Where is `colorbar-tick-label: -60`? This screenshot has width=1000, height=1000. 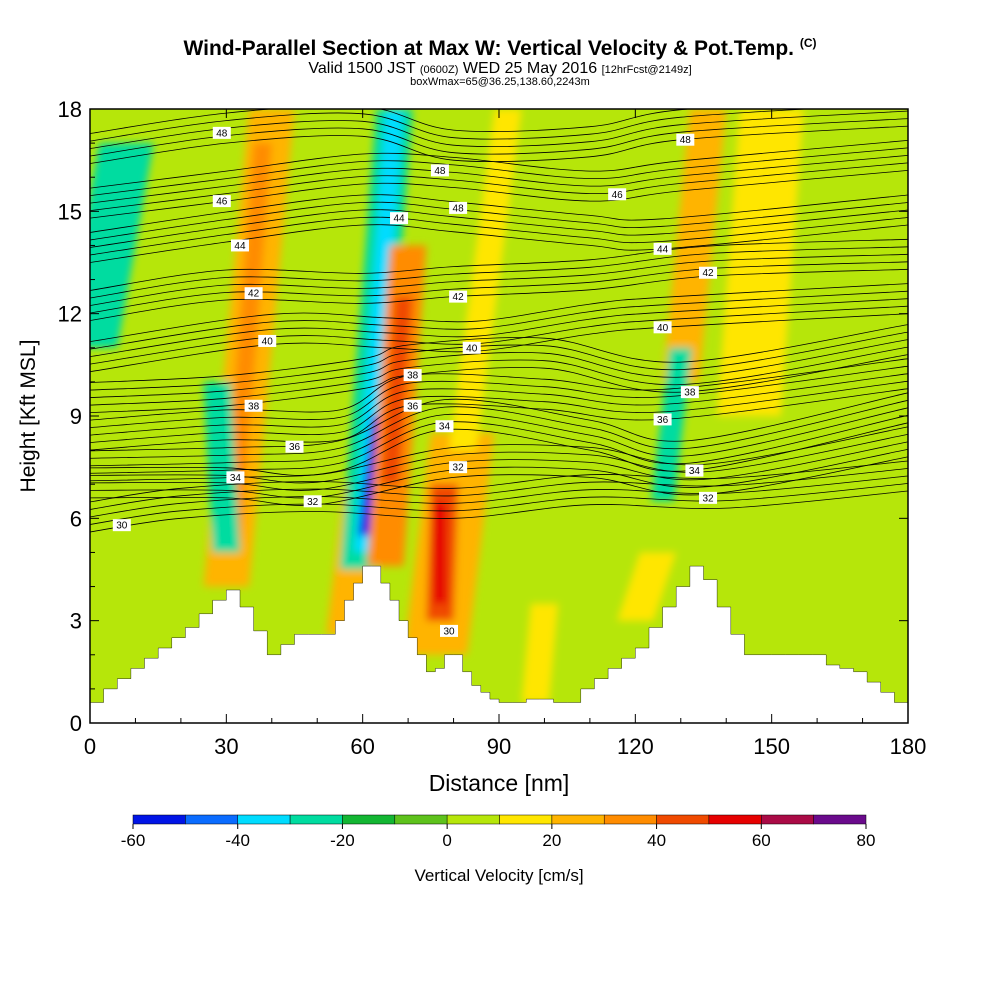
colorbar-tick-label: -60 is located at coordinates (133, 840).